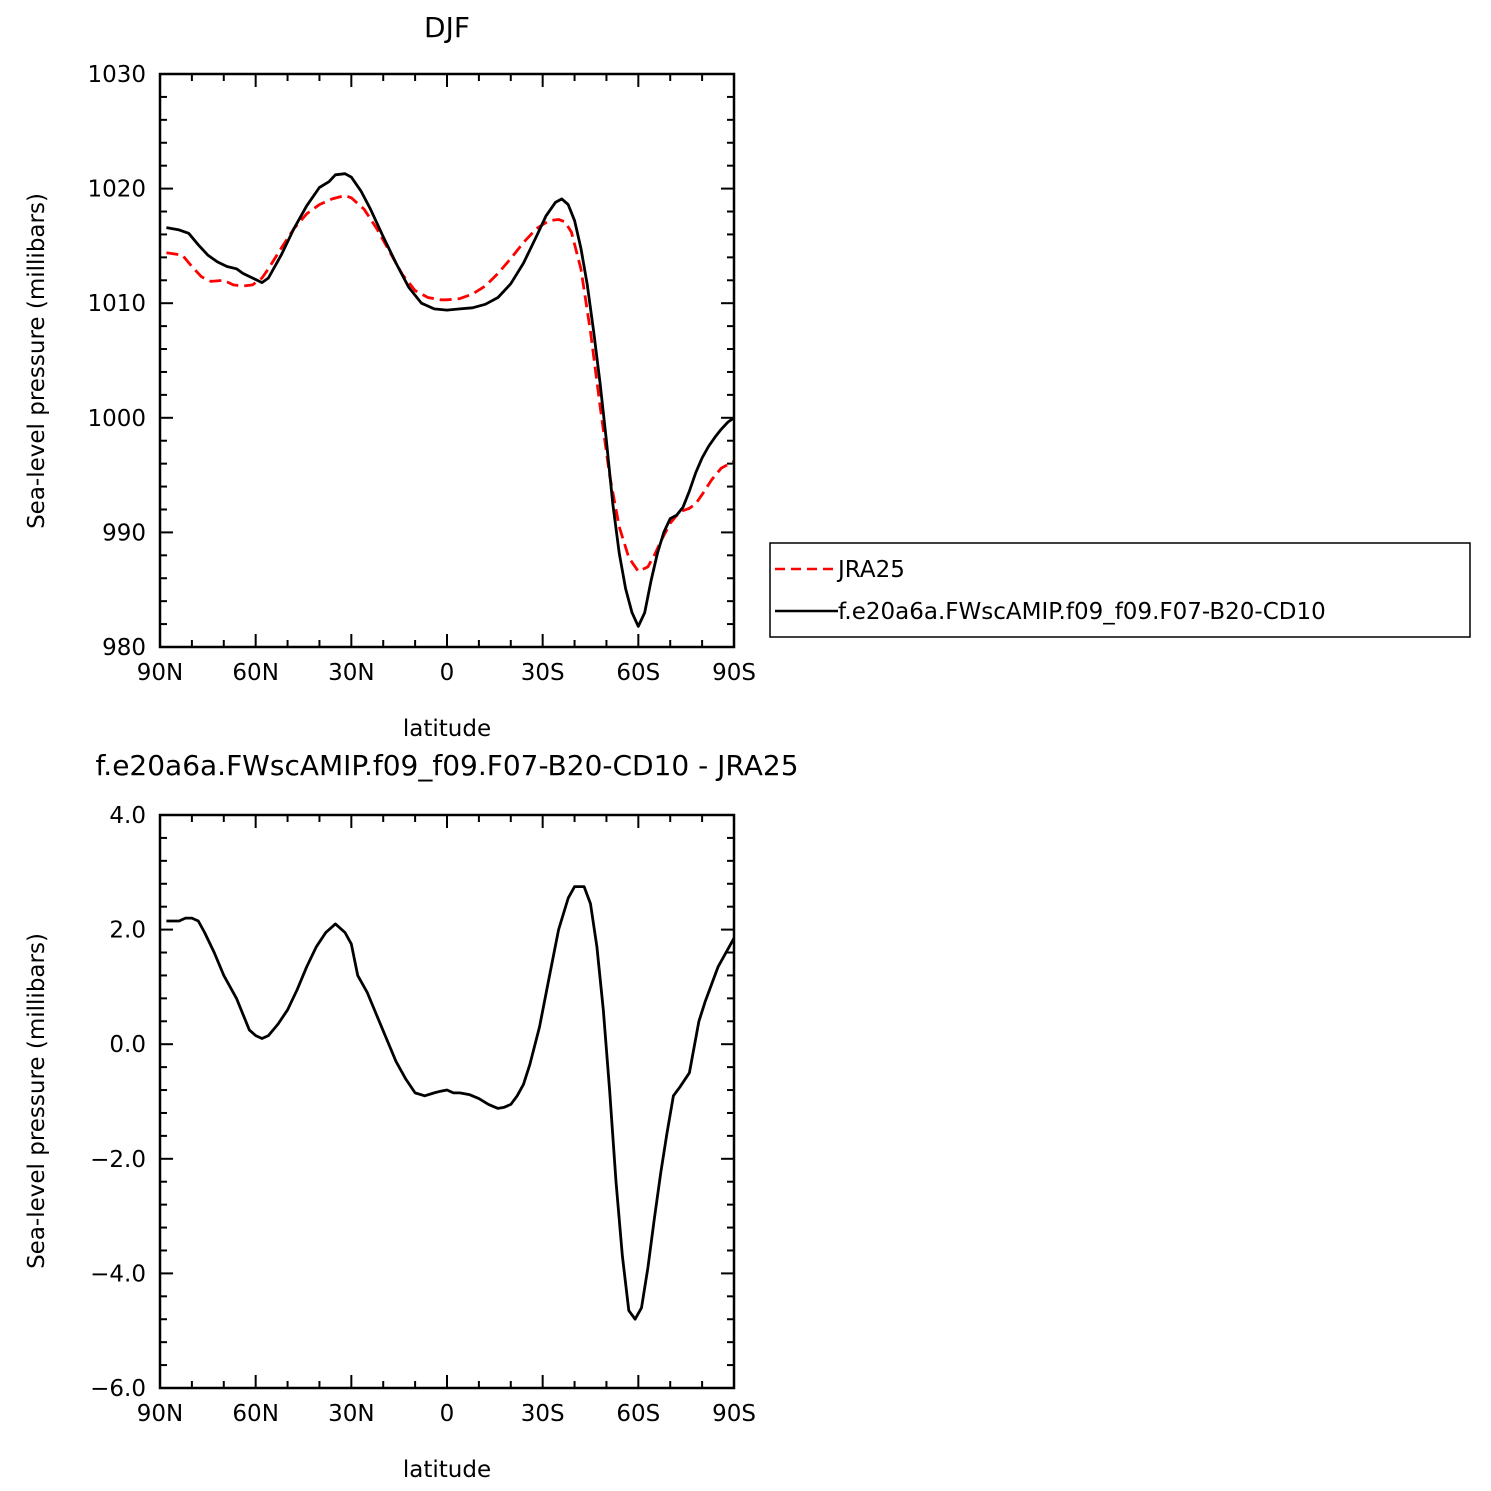 The width and height of the screenshot is (1491, 1491). Describe the element at coordinates (447, 27) in the screenshot. I see `top-panel-title: DJF` at that location.